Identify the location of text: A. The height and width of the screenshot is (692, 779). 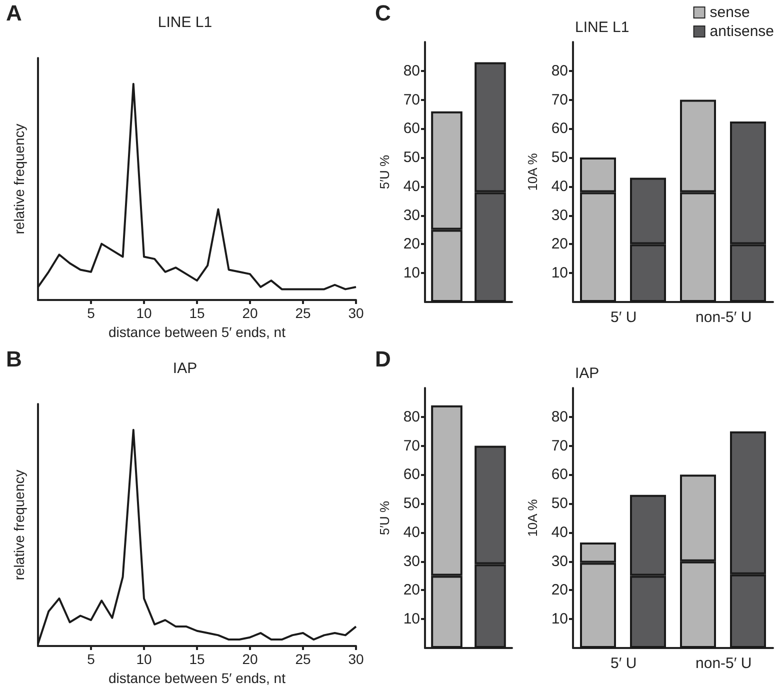
(14, 13).